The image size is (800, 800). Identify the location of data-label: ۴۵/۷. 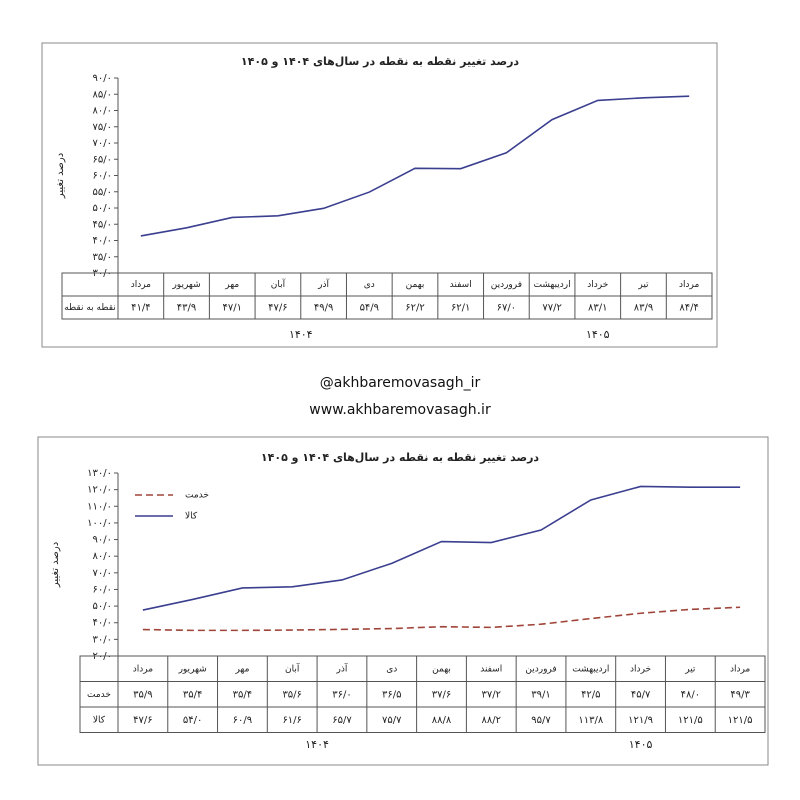
(641, 694).